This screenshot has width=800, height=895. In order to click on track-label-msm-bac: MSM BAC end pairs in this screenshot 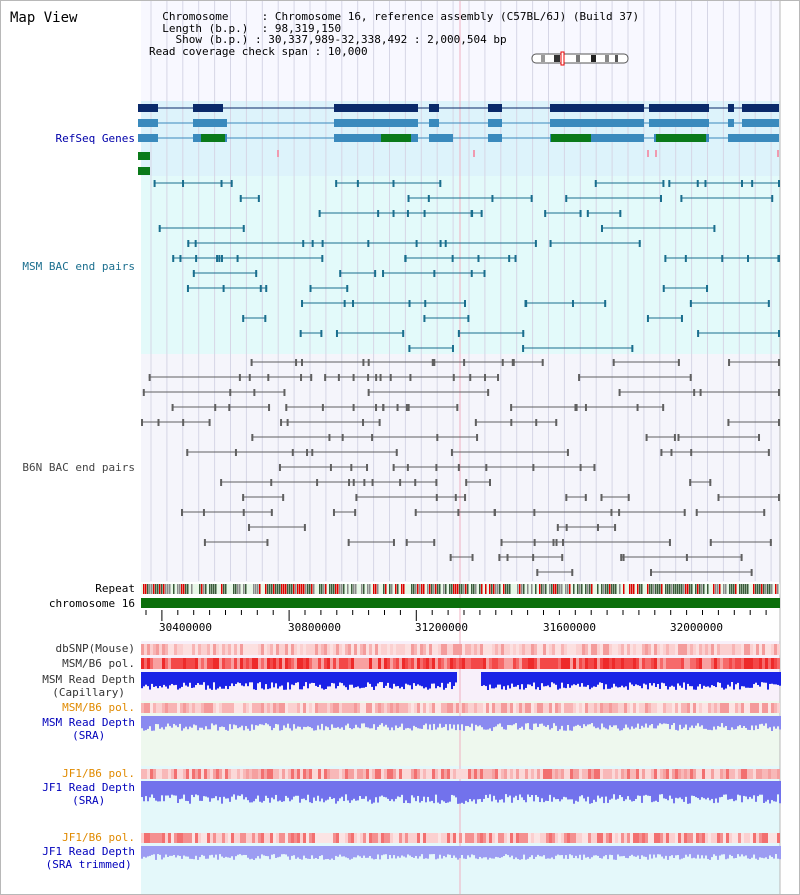, I will do `click(78, 266)`.